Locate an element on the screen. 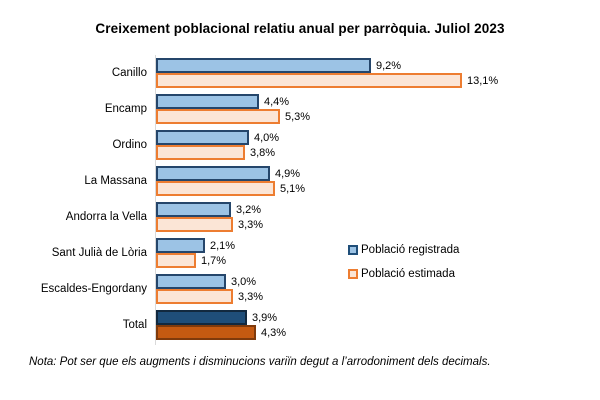 The width and height of the screenshot is (600, 400). chart-row: Canillo 9,2% 13,1% is located at coordinates (300, 73).